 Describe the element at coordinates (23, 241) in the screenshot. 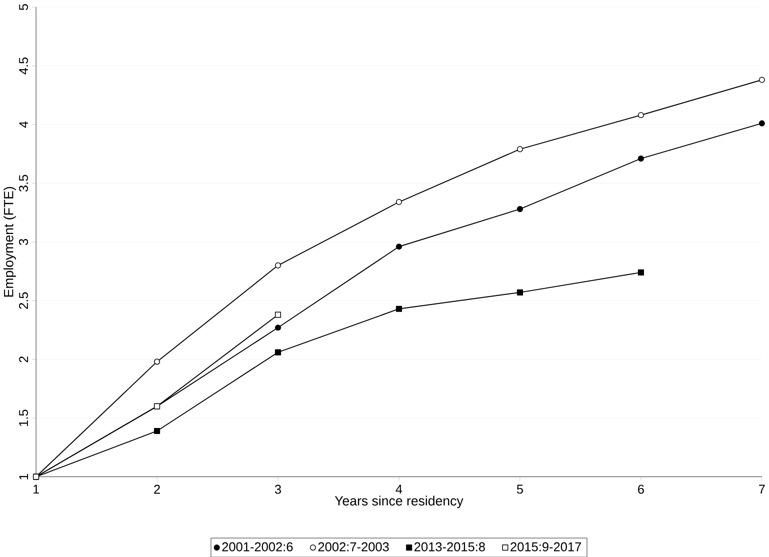

I see `y-tick-label: 3` at that location.